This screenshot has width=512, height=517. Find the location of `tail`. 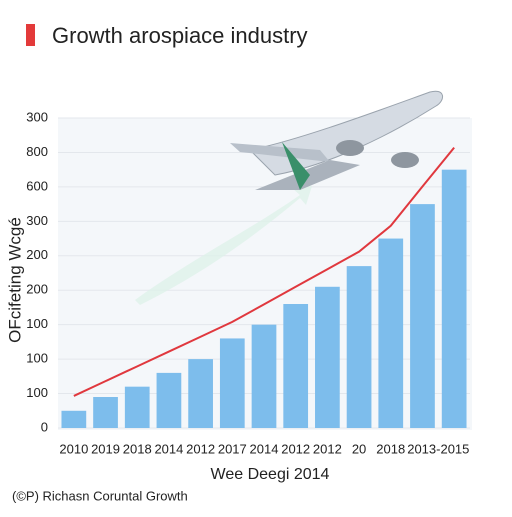

tail is located at coordinates (296, 166).